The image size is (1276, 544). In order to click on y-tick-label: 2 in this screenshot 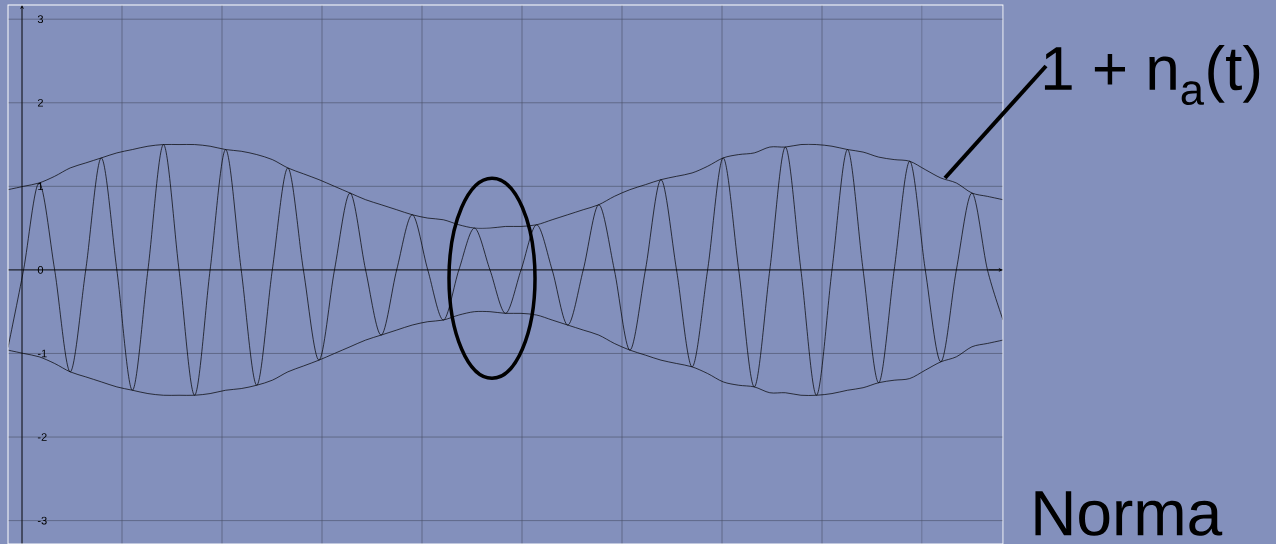, I will do `click(40, 102)`.